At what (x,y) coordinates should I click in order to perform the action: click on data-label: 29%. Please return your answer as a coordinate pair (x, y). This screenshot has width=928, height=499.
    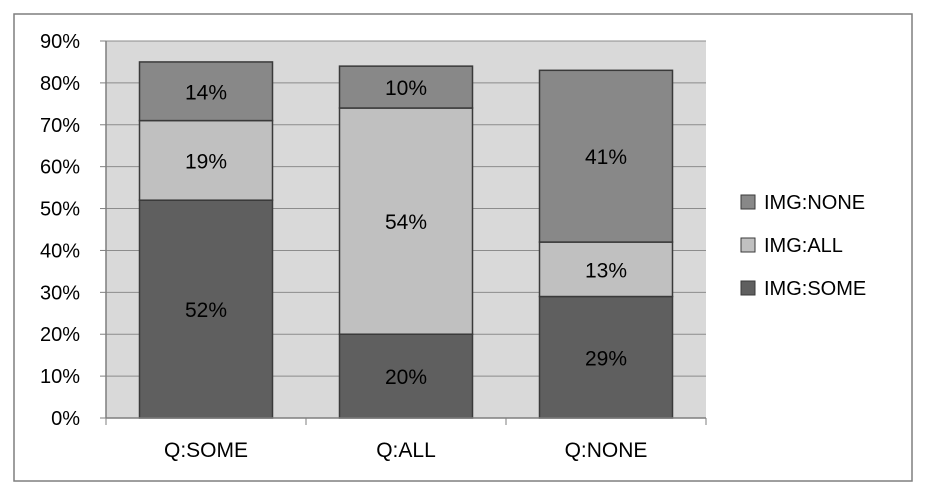
    Looking at the image, I should click on (606, 358).